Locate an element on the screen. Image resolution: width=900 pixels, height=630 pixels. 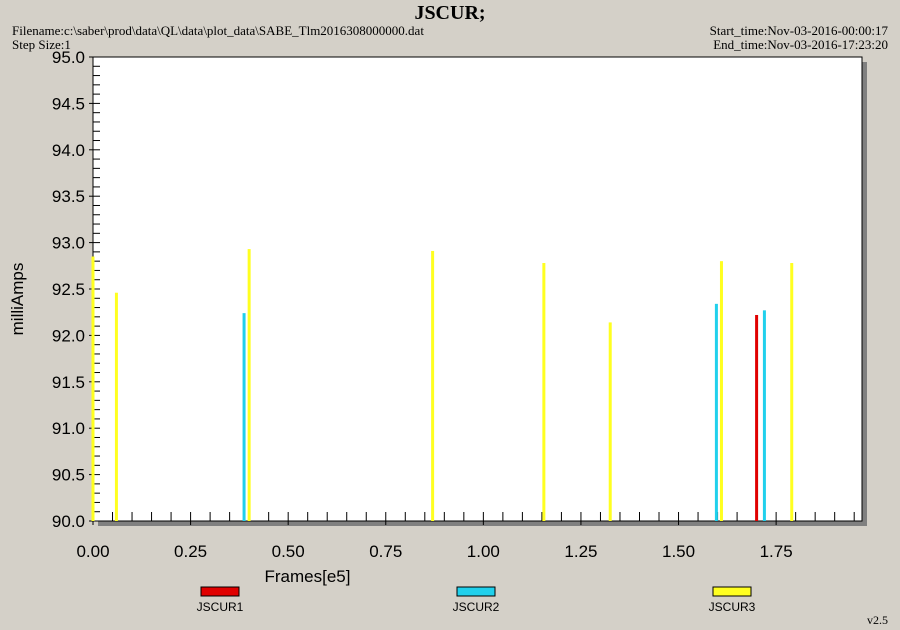
version-label: v2.5 is located at coordinates (877, 620).